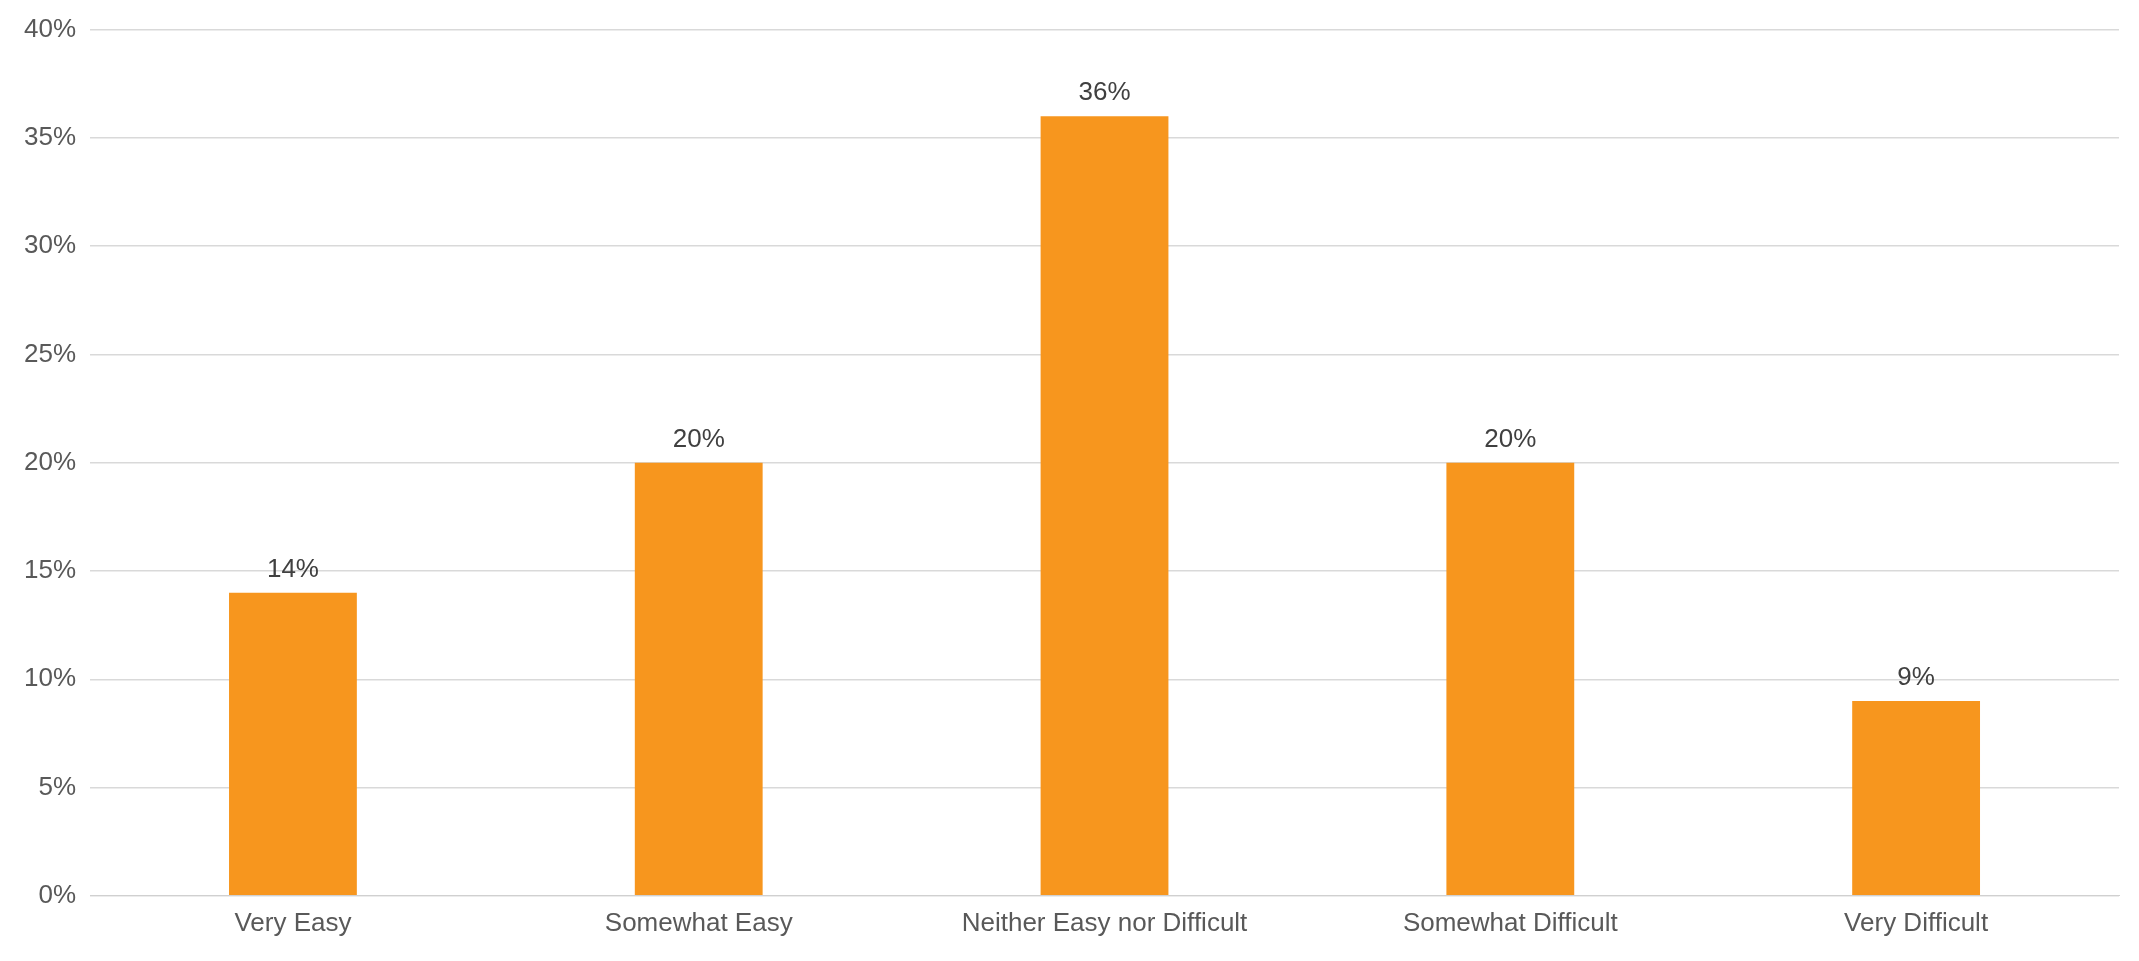  I want to click on y-tick-label: 40%, so click(50, 27).